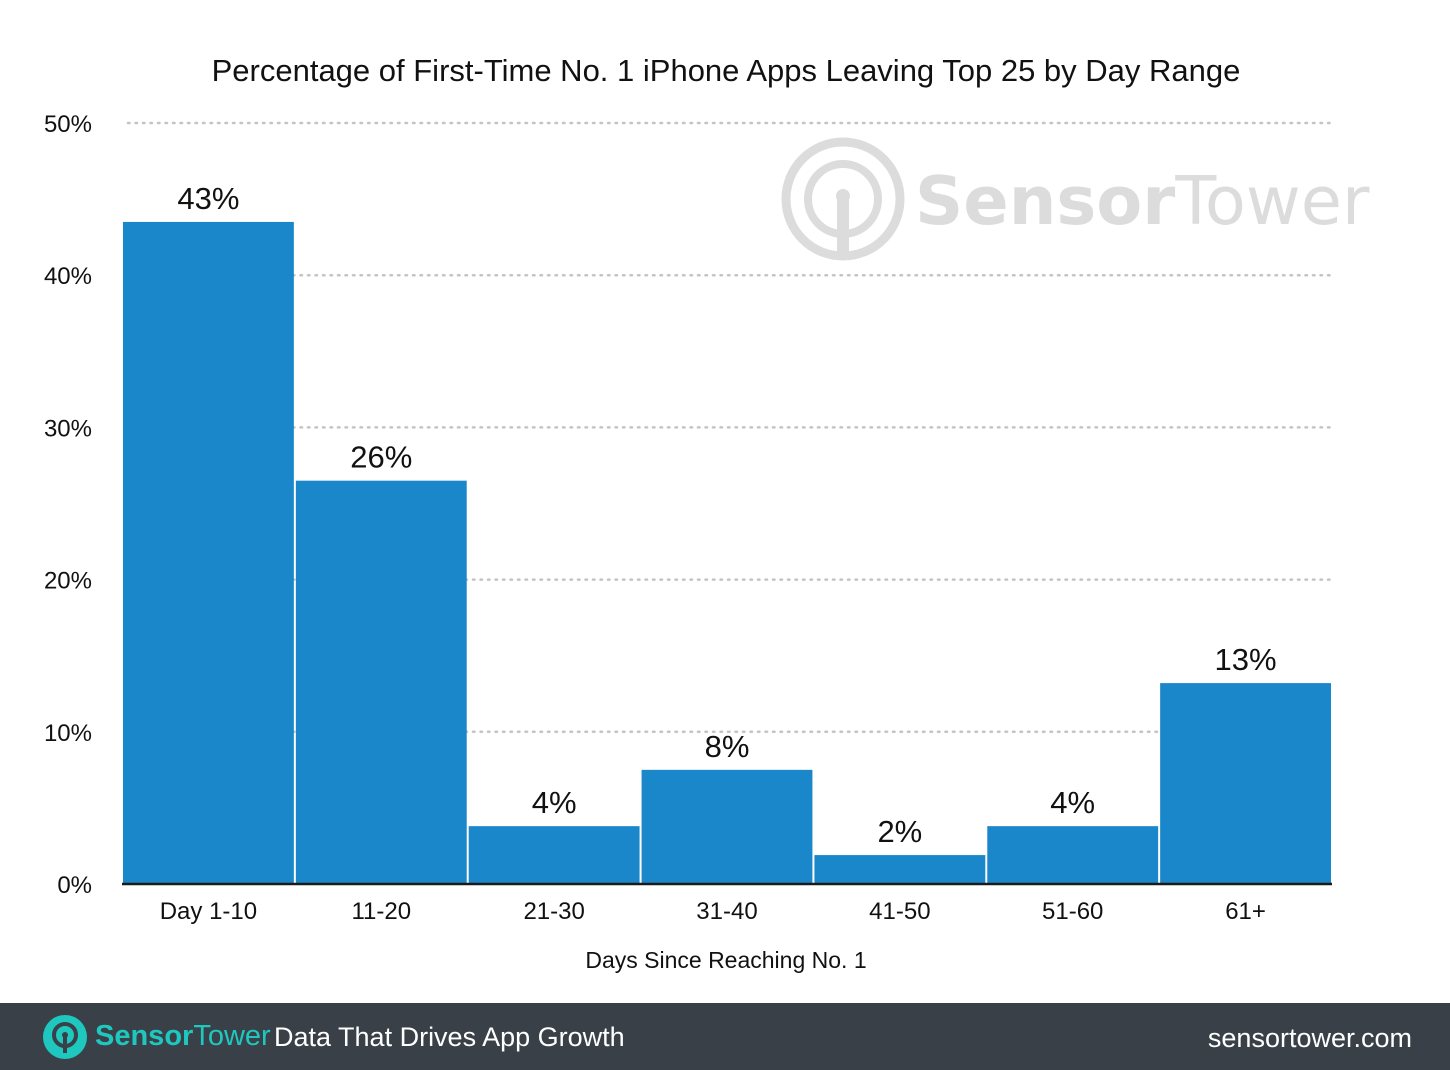  What do you see at coordinates (899, 911) in the screenshot?
I see `x-tick-label: 41-50` at bounding box center [899, 911].